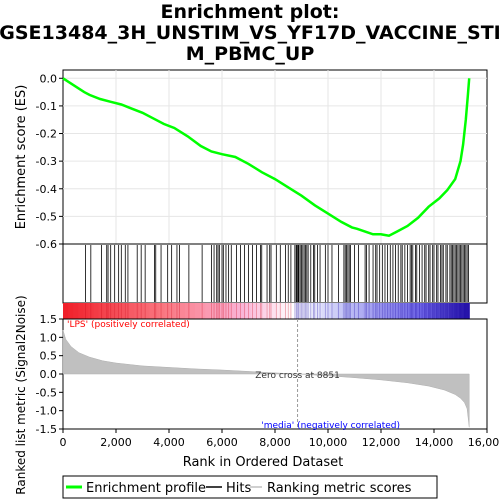 The image size is (500, 500). I want to click on x-tick-label: 16,000, so click(484, 442).